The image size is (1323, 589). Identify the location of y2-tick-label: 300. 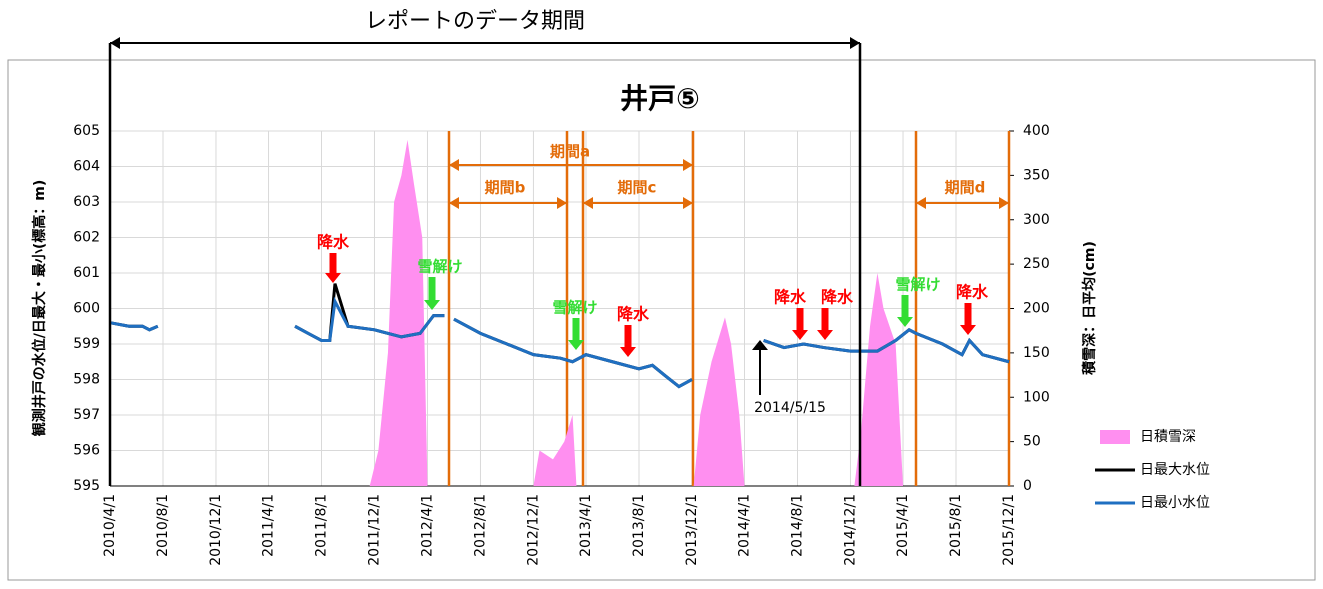
(1036, 220).